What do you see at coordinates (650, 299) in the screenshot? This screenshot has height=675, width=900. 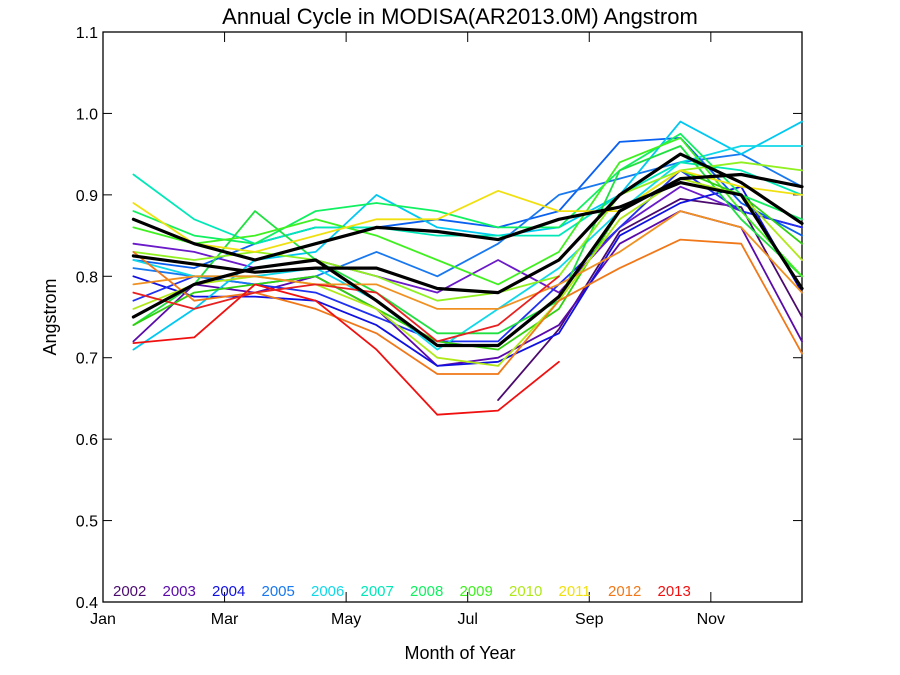 I see `series-line-2002` at bounding box center [650, 299].